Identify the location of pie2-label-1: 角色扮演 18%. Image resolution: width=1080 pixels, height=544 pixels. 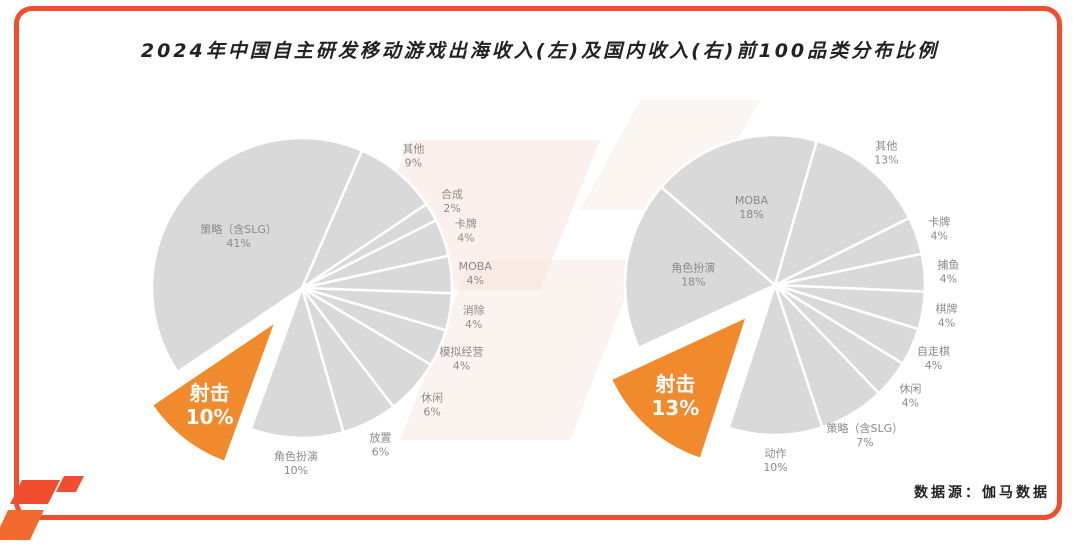
(693, 275).